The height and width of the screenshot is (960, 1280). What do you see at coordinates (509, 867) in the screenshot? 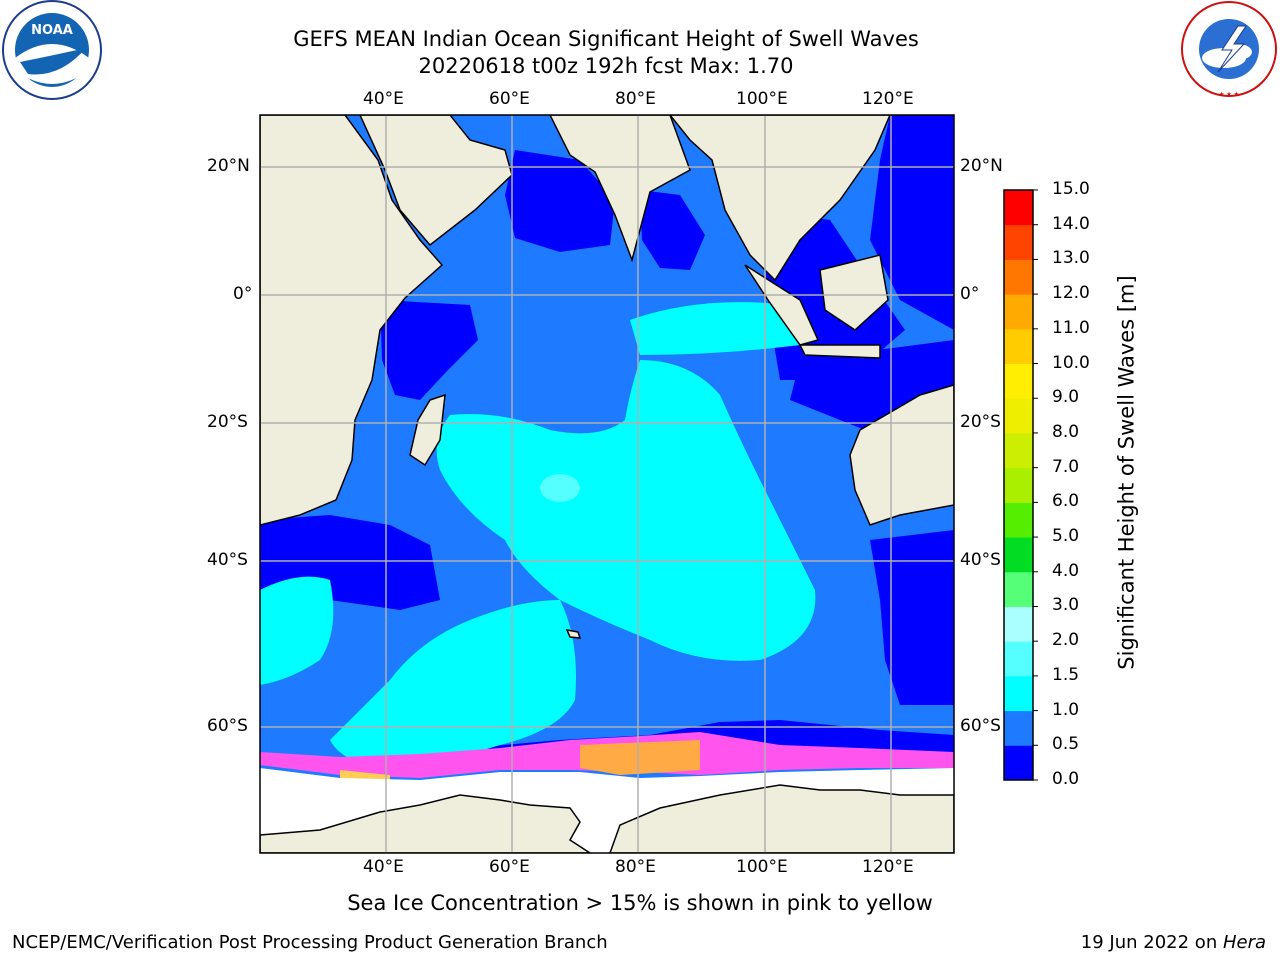
I see `x-tick-bottom-60e: 60°E` at bounding box center [509, 867].